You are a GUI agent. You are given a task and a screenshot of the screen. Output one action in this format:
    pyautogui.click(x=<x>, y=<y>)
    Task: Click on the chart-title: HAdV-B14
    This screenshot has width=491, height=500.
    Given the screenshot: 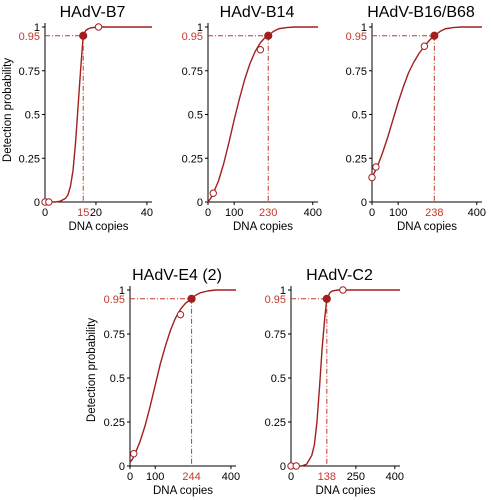 What is the action you would take?
    pyautogui.click(x=257, y=12)
    